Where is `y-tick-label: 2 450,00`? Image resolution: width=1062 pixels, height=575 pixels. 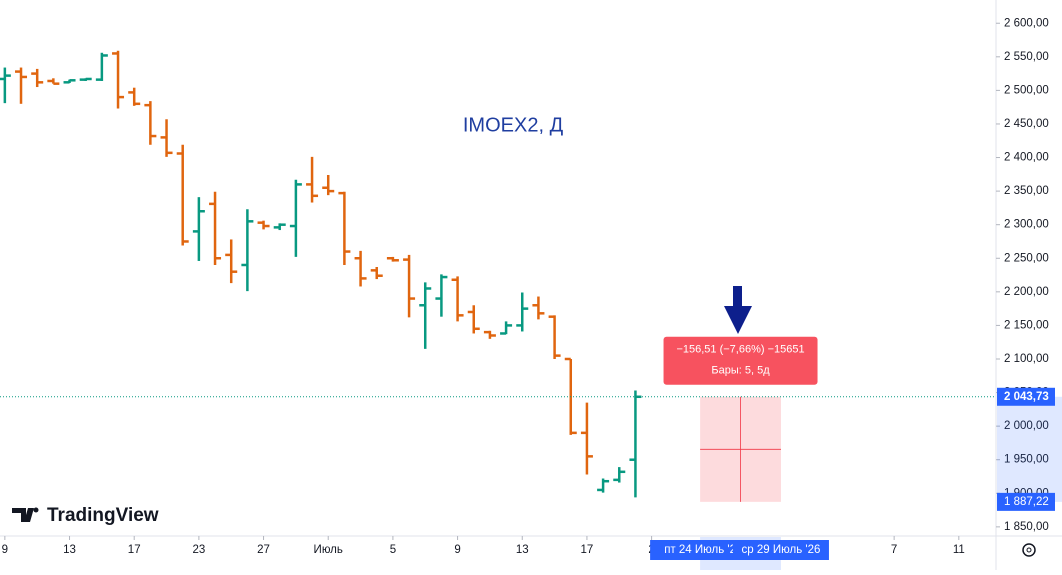 y-tick-label: 2 450,00 is located at coordinates (1026, 124).